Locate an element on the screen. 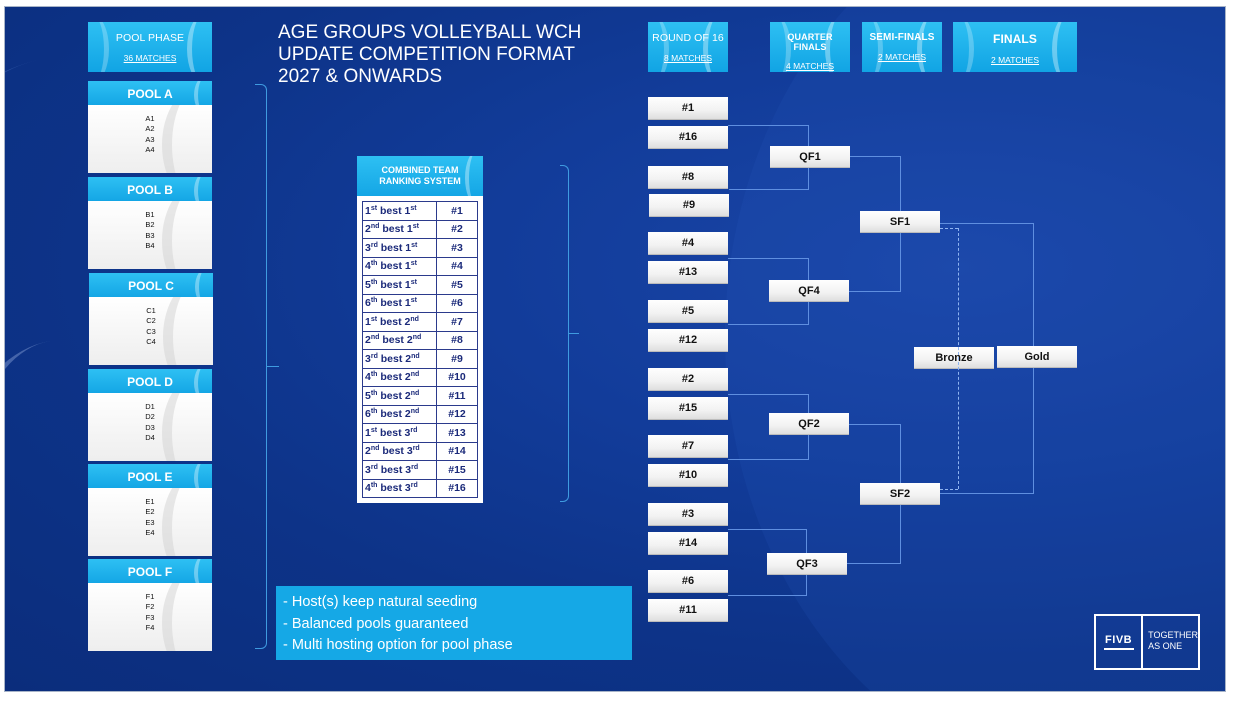  ranking-row: 1st best 1st #1 is located at coordinates (420, 211).